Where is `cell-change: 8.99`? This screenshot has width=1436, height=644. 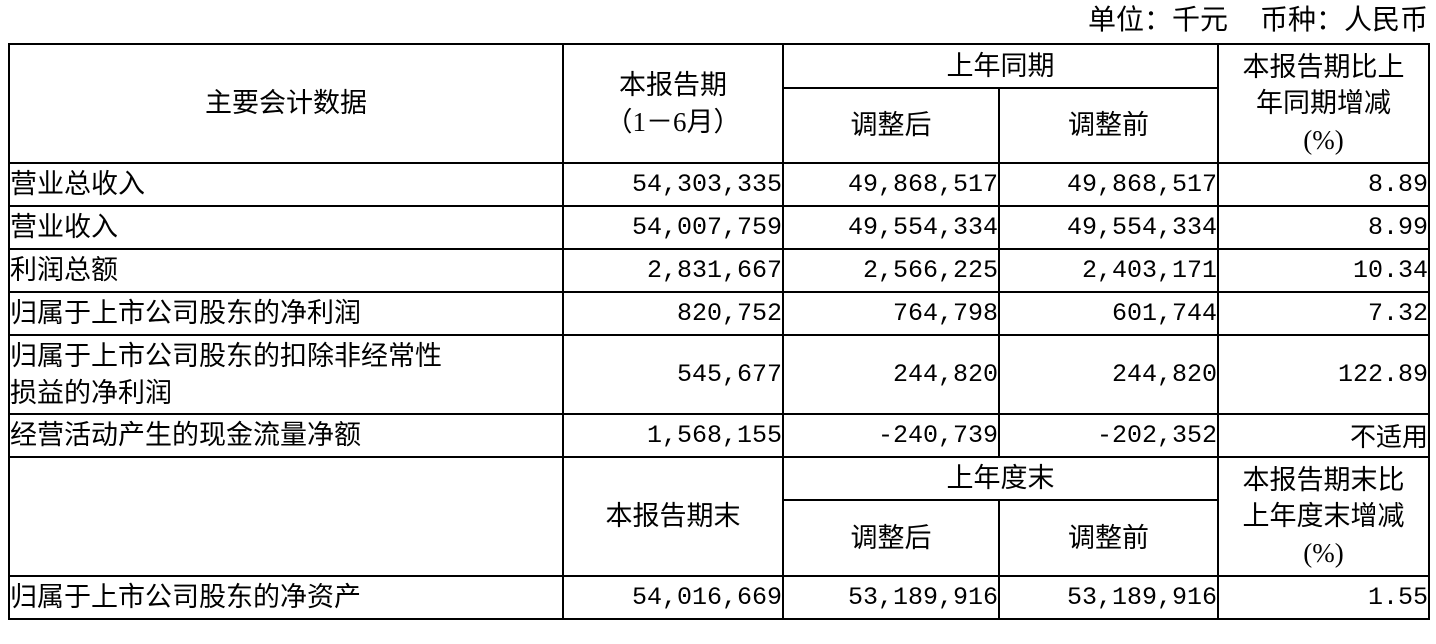 cell-change: 8.99 is located at coordinates (1323, 227).